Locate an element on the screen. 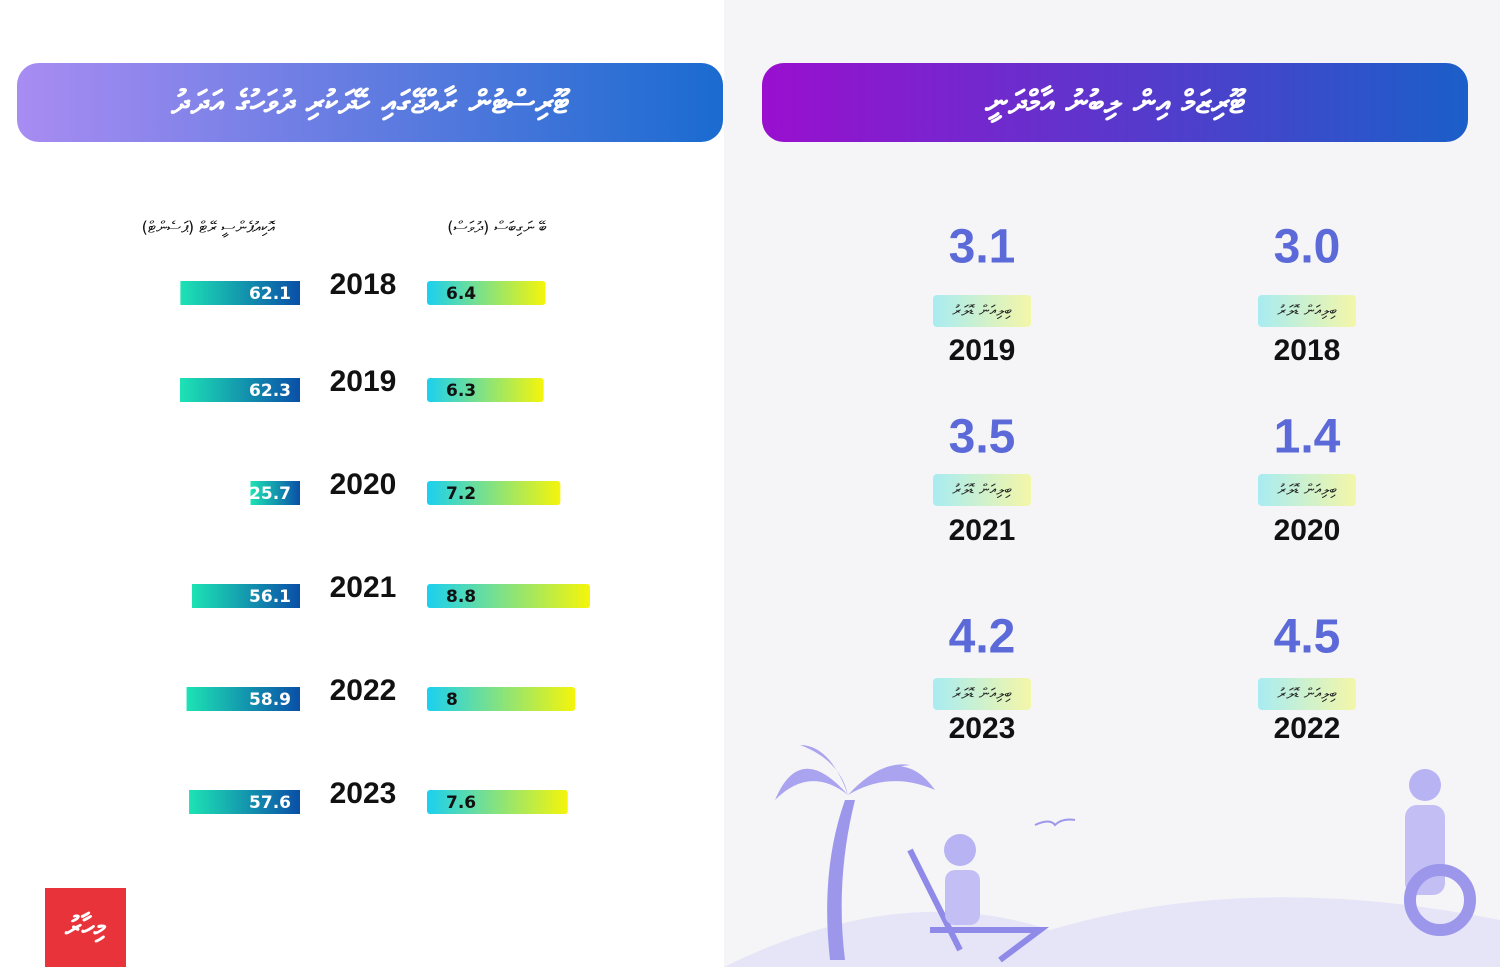 Image resolution: width=1500 pixels, height=971 pixels. stay-label: 7.2 is located at coordinates (461, 494).